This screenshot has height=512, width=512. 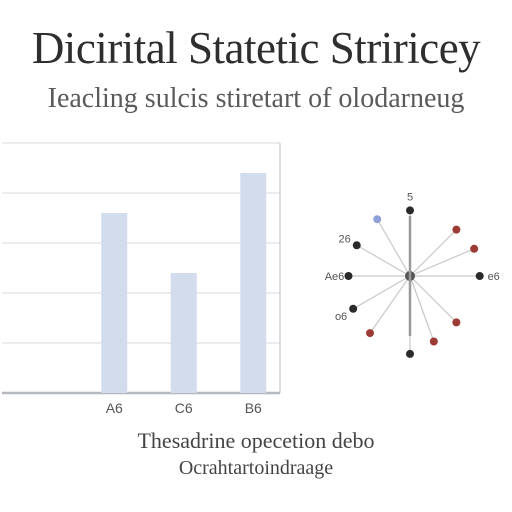 I want to click on x-tick-label: A6, so click(x=114, y=408).